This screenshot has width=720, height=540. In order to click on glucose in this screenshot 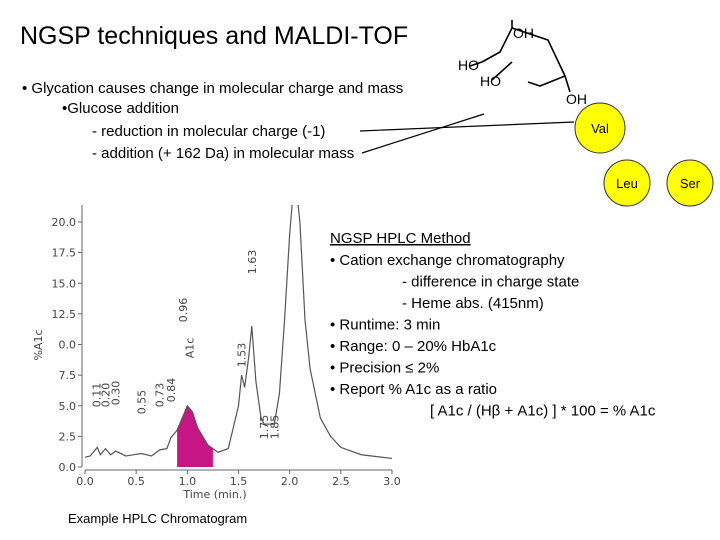, I will do `click(520, 56)`.